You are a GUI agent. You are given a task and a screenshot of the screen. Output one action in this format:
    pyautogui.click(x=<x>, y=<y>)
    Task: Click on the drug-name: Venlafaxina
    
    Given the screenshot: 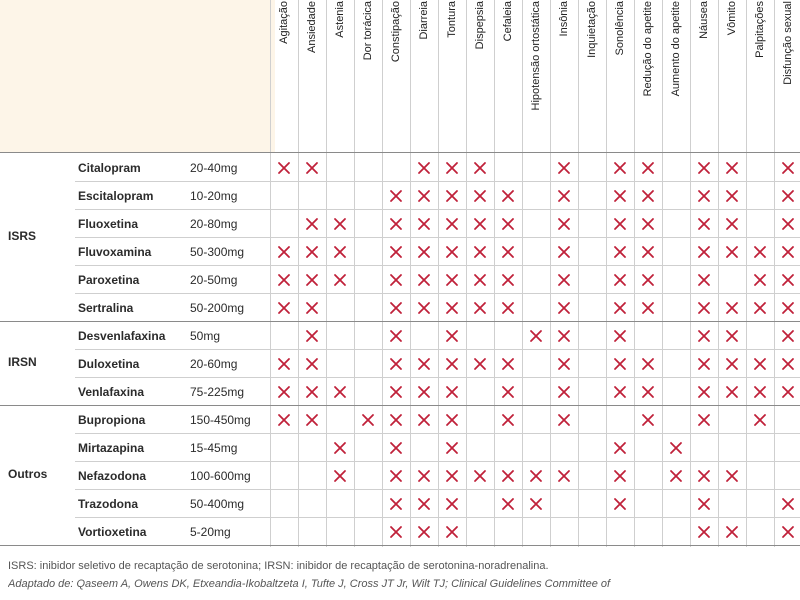 What is the action you would take?
    pyautogui.click(x=111, y=392)
    